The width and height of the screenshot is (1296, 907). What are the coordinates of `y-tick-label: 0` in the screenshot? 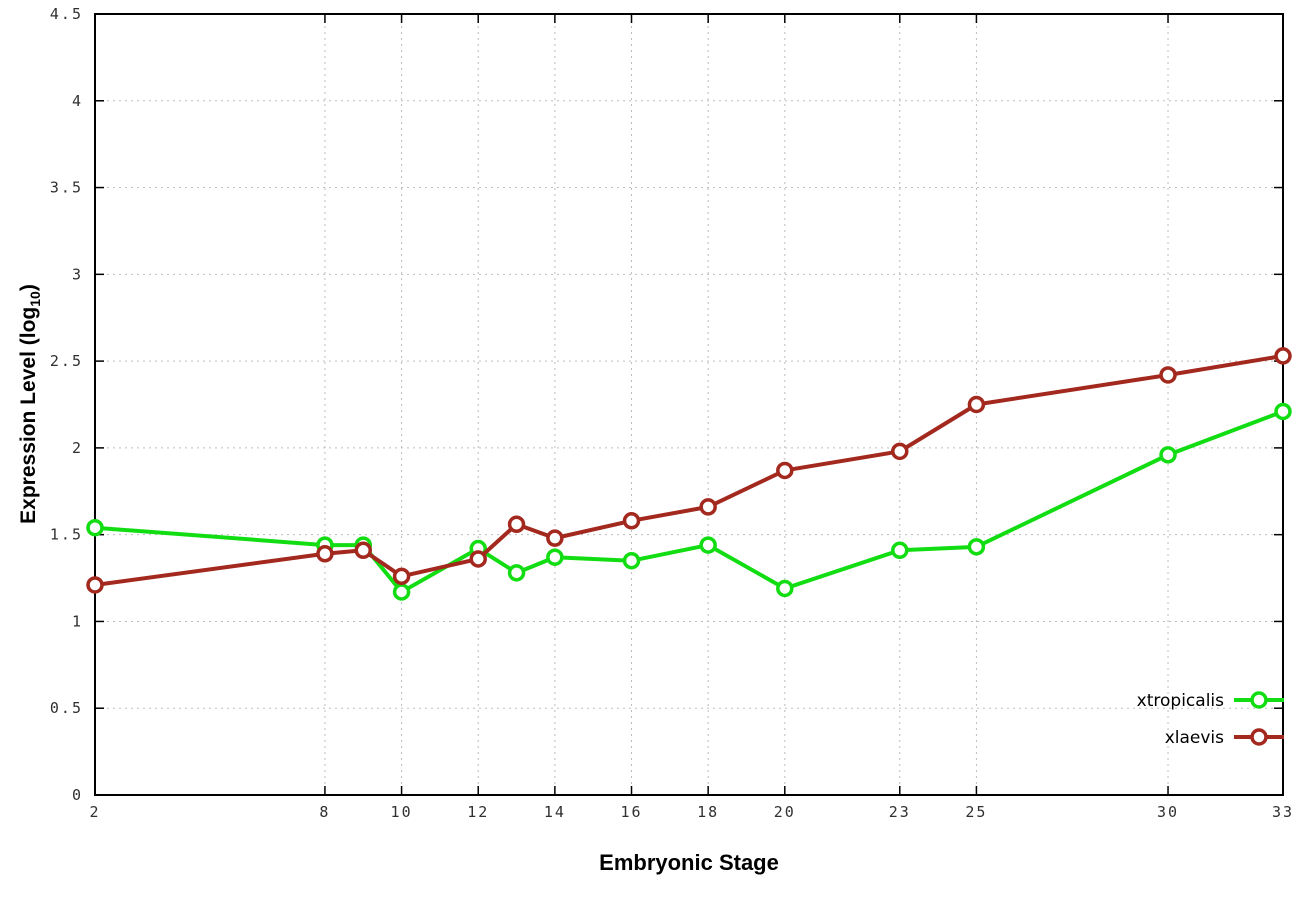 It's located at (77, 795).